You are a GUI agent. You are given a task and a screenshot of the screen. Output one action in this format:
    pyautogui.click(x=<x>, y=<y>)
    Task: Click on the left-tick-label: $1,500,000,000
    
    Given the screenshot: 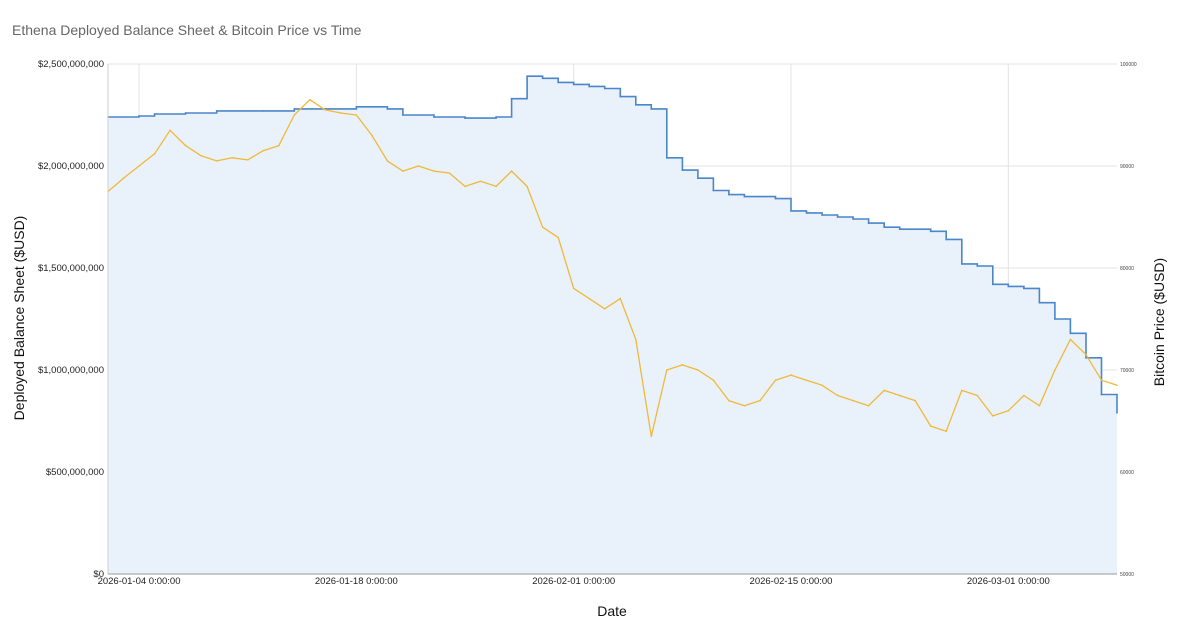 What is the action you would take?
    pyautogui.click(x=71, y=268)
    